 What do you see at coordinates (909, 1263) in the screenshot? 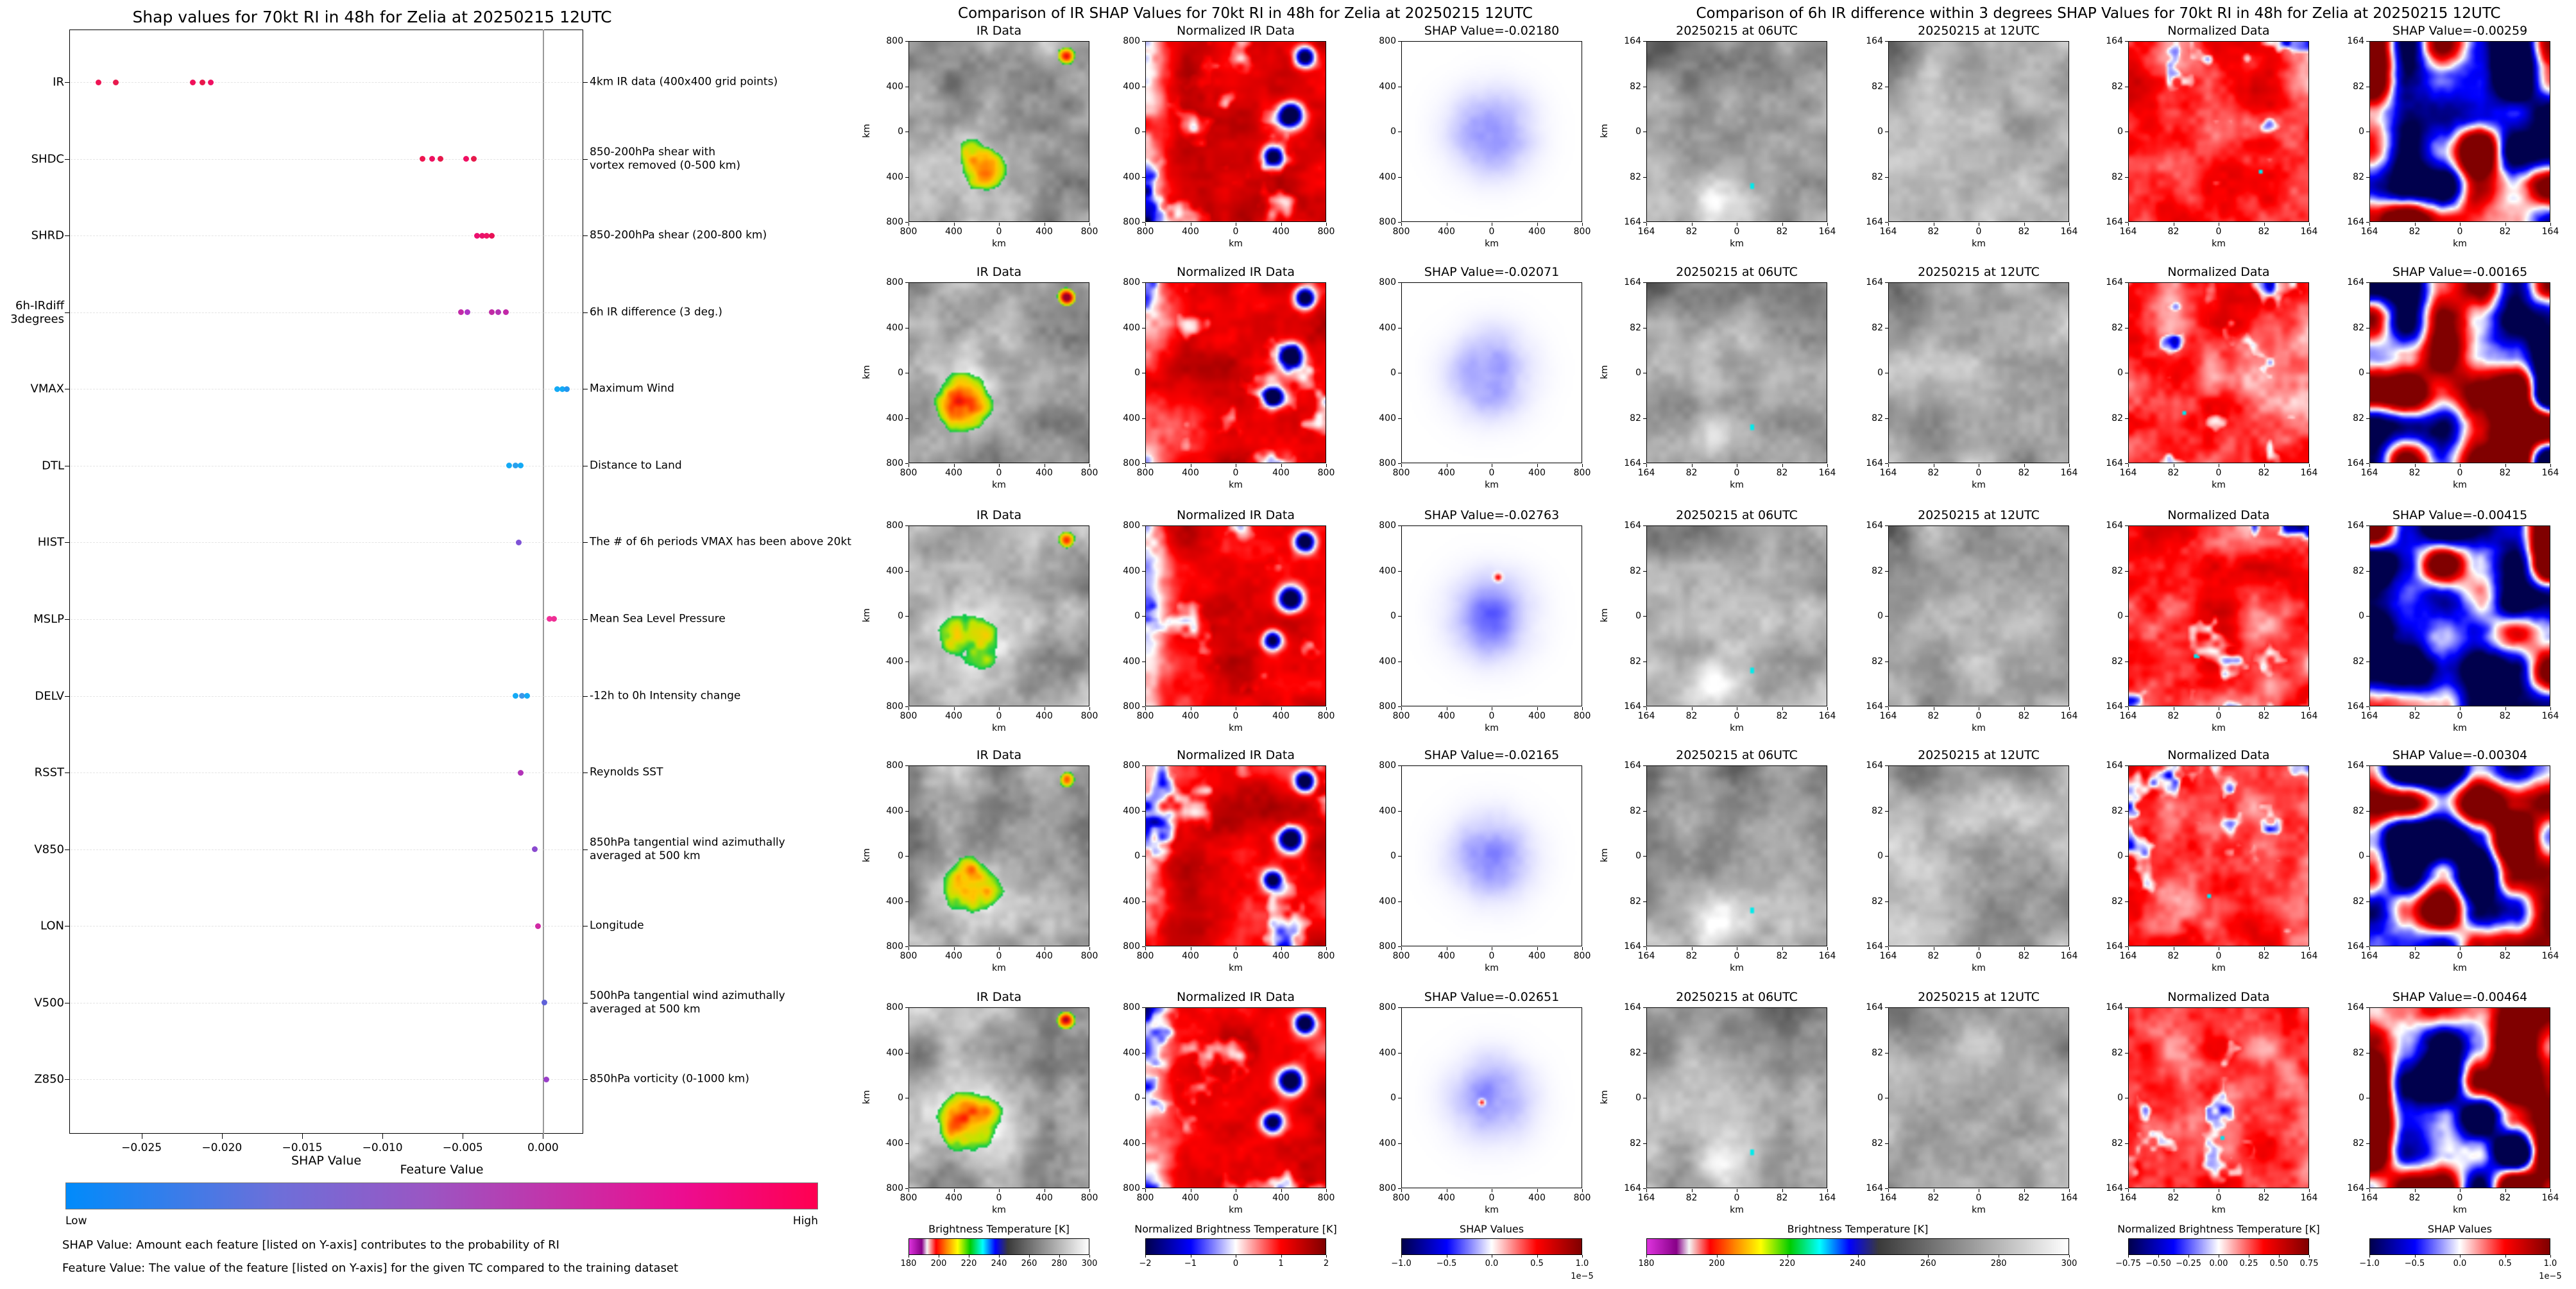
I see `colorbar-tick-label: 180` at bounding box center [909, 1263].